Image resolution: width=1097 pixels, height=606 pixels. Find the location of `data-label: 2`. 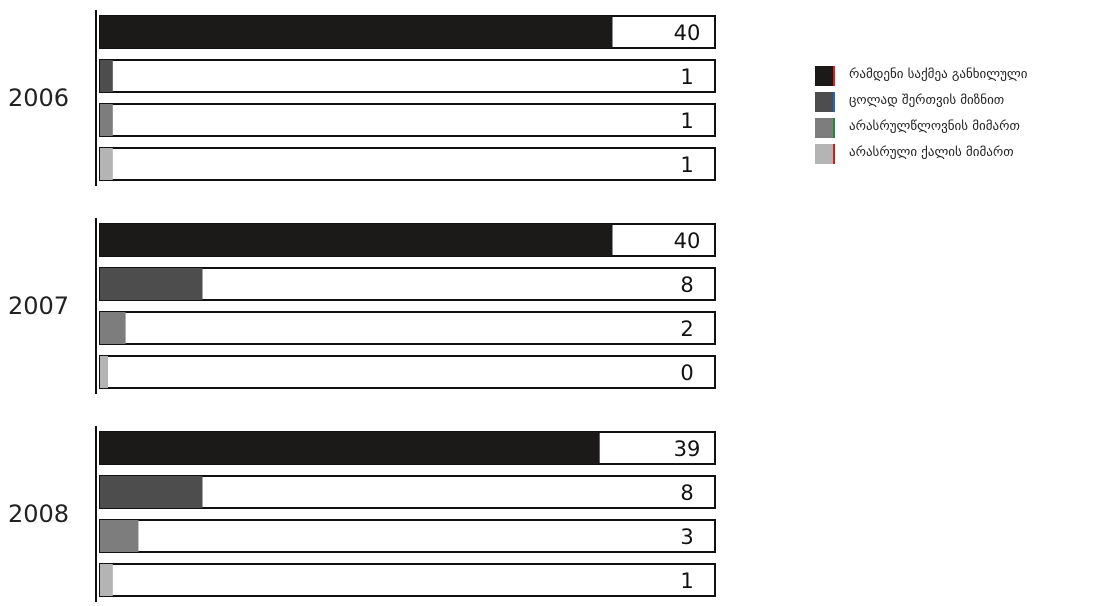

data-label: 2 is located at coordinates (686, 329).